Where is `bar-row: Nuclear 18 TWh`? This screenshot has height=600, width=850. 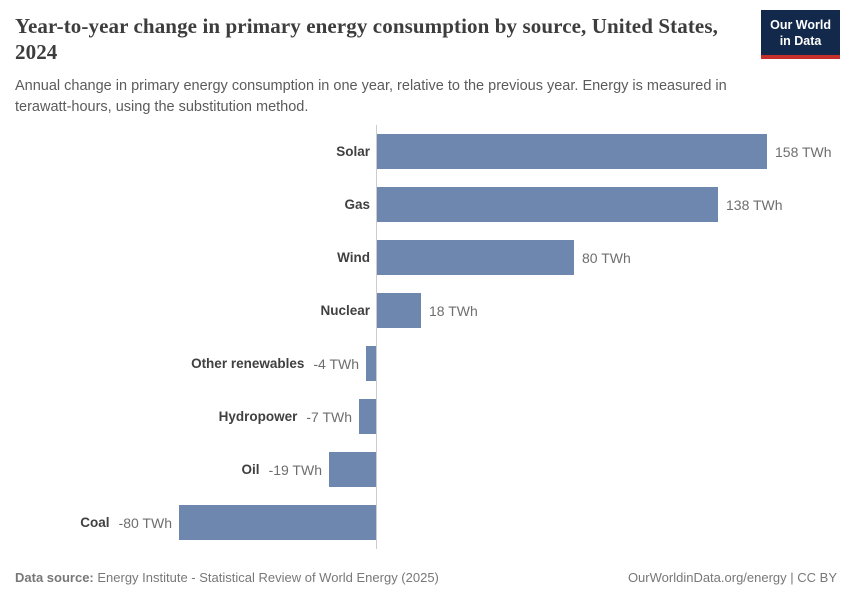
bar-row: Nuclear 18 TWh is located at coordinates (425, 310).